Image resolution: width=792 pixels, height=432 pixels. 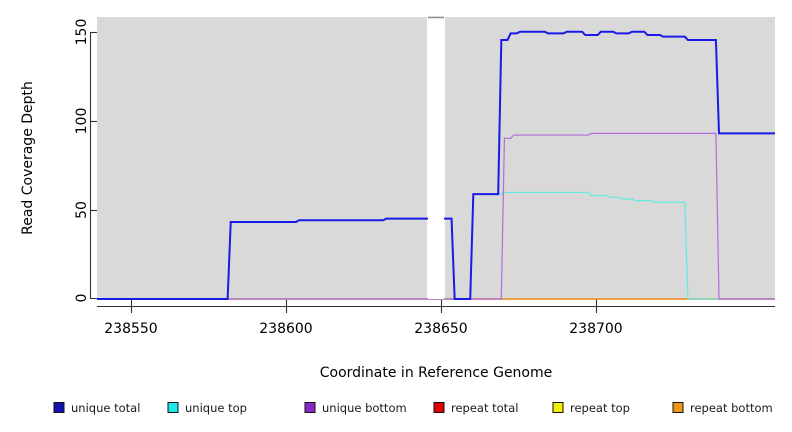 What do you see at coordinates (436, 373) in the screenshot?
I see `x-axis-title: Coordinate in Reference Genome` at bounding box center [436, 373].